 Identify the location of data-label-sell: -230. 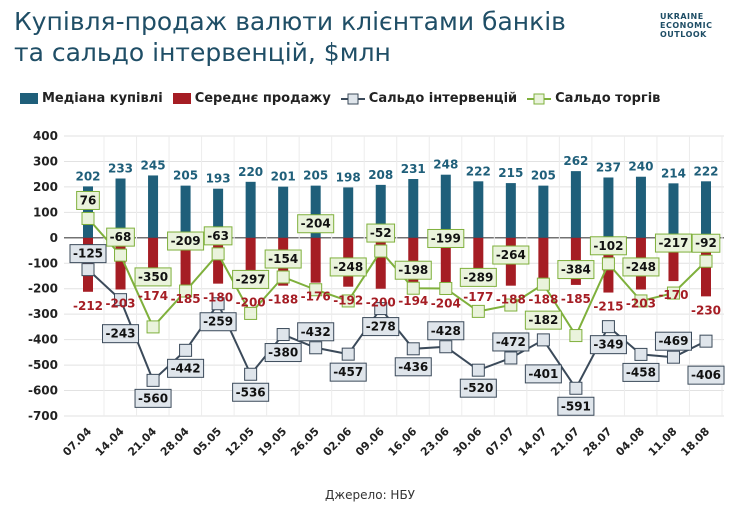
(706, 310).